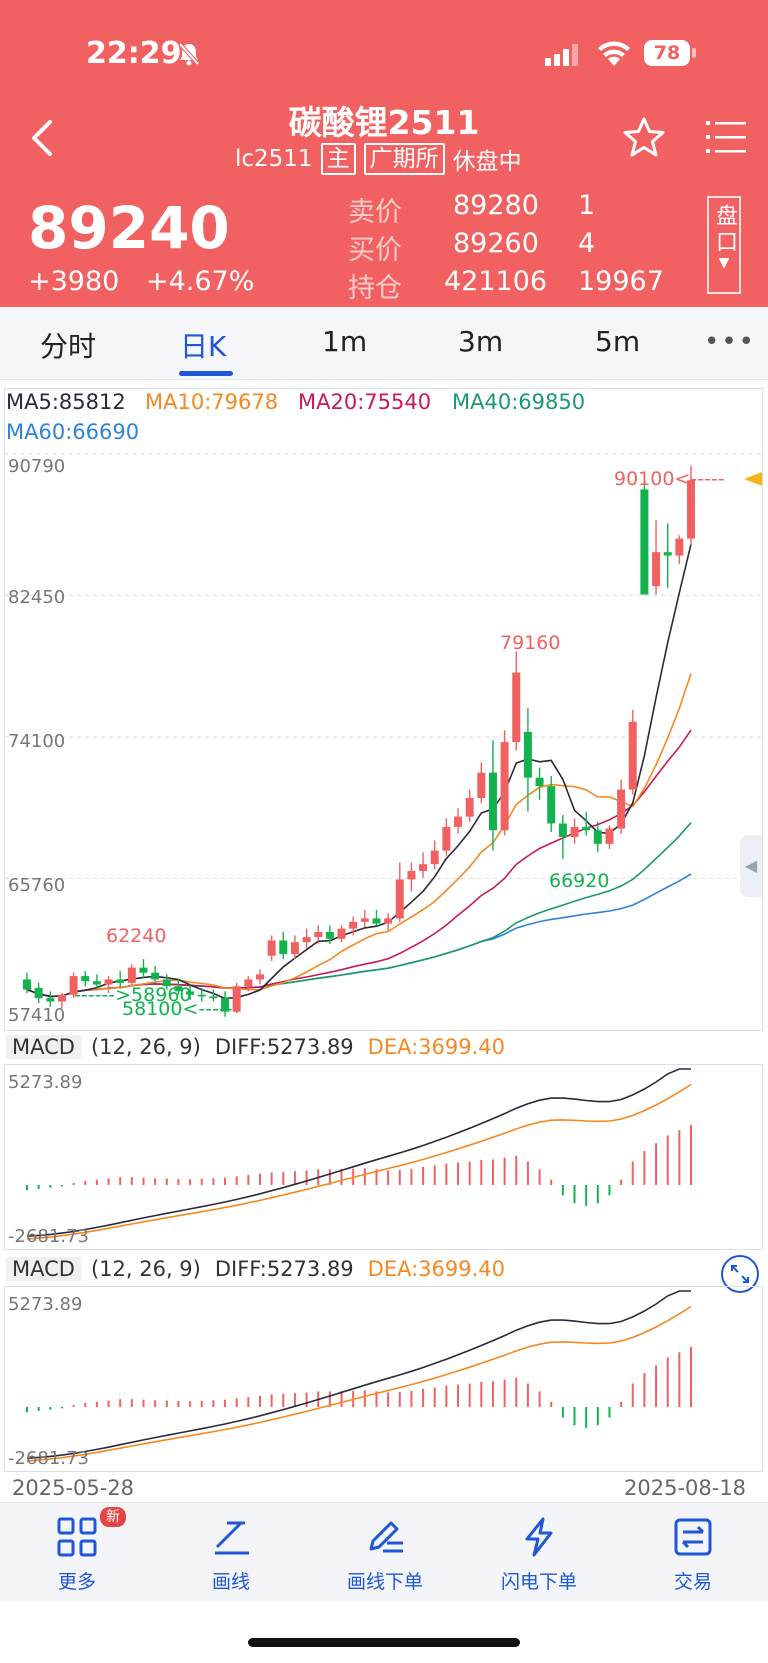 Image resolution: width=768 pixels, height=1663 pixels. I want to click on caret-down-icon: ▼, so click(724, 263).